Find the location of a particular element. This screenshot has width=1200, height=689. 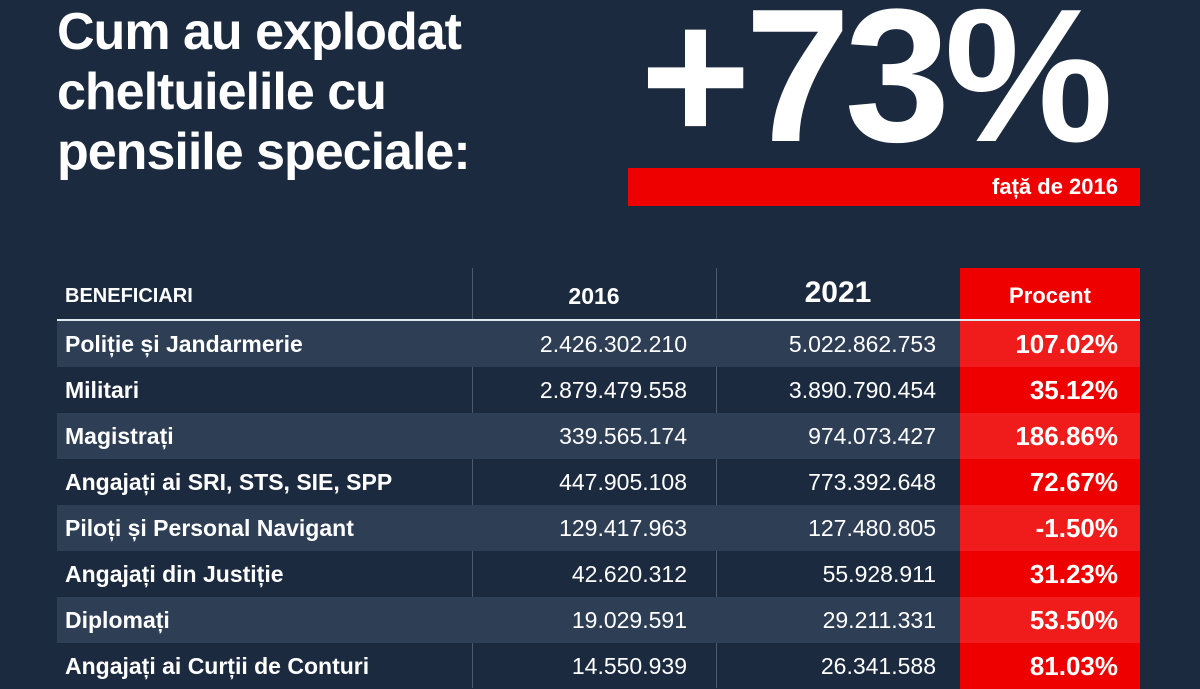

title-line: Cum au explodat is located at coordinates (259, 32).